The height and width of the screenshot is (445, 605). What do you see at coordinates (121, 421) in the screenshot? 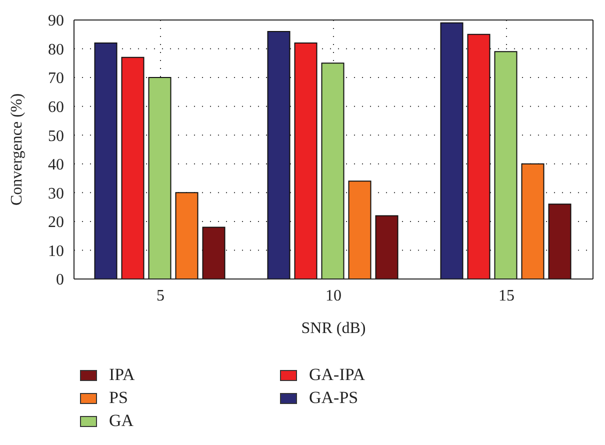
I see `legend-label: GA` at bounding box center [121, 421].